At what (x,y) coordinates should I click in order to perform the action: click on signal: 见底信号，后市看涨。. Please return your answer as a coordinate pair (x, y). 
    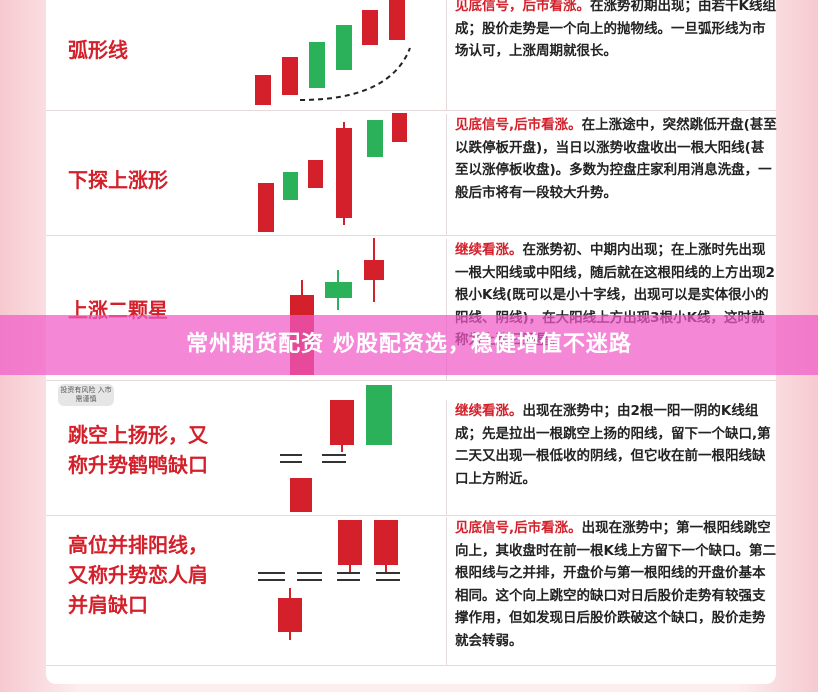
    Looking at the image, I should click on (522, 7).